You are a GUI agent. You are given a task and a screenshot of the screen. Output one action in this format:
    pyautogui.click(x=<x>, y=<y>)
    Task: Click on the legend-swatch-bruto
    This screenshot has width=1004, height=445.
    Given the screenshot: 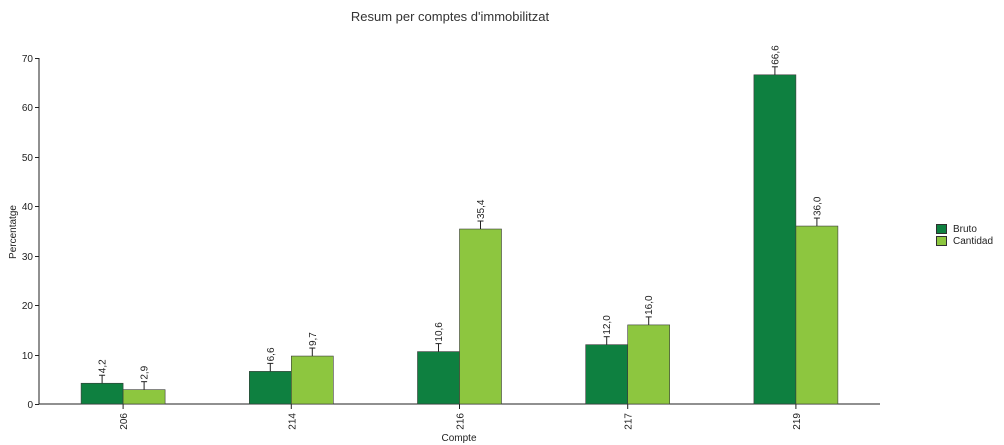 What is the action you would take?
    pyautogui.click(x=941, y=229)
    